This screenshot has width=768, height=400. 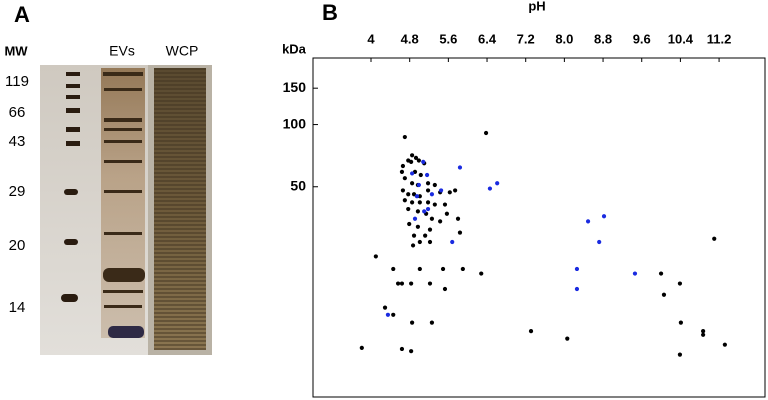 I want to click on panel-label: A, so click(x=22, y=14).